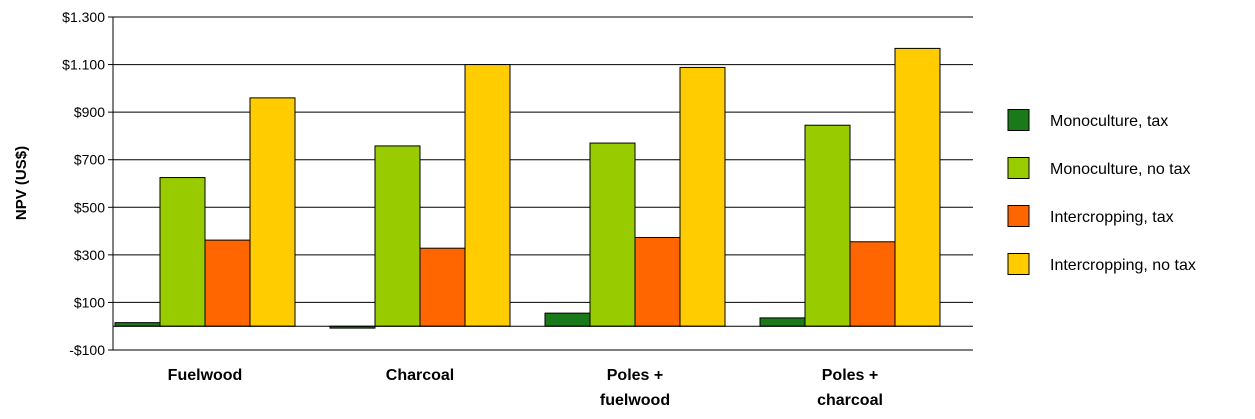  I want to click on x-category-label: Fuelwood, so click(205, 375).